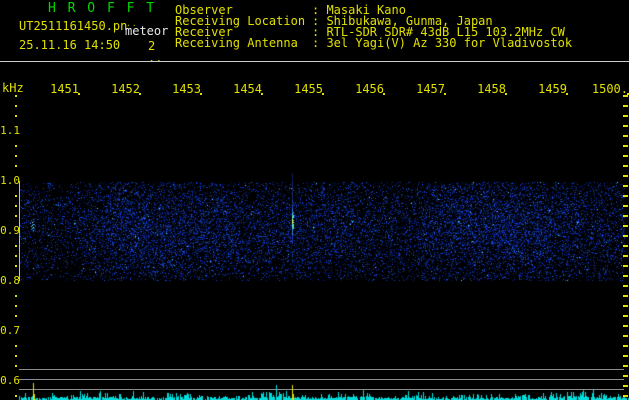 This screenshot has width=629, height=400. I want to click on header-separator, so click(314, 61).